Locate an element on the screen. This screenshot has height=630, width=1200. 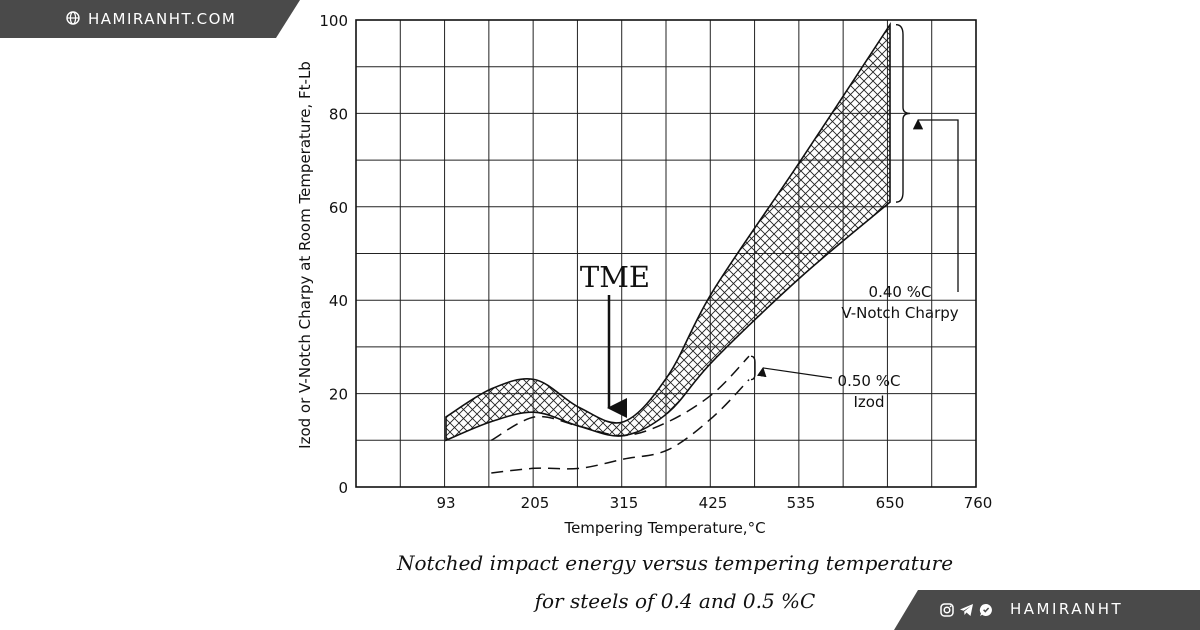
izod-leader-line is located at coordinates (795, 372).